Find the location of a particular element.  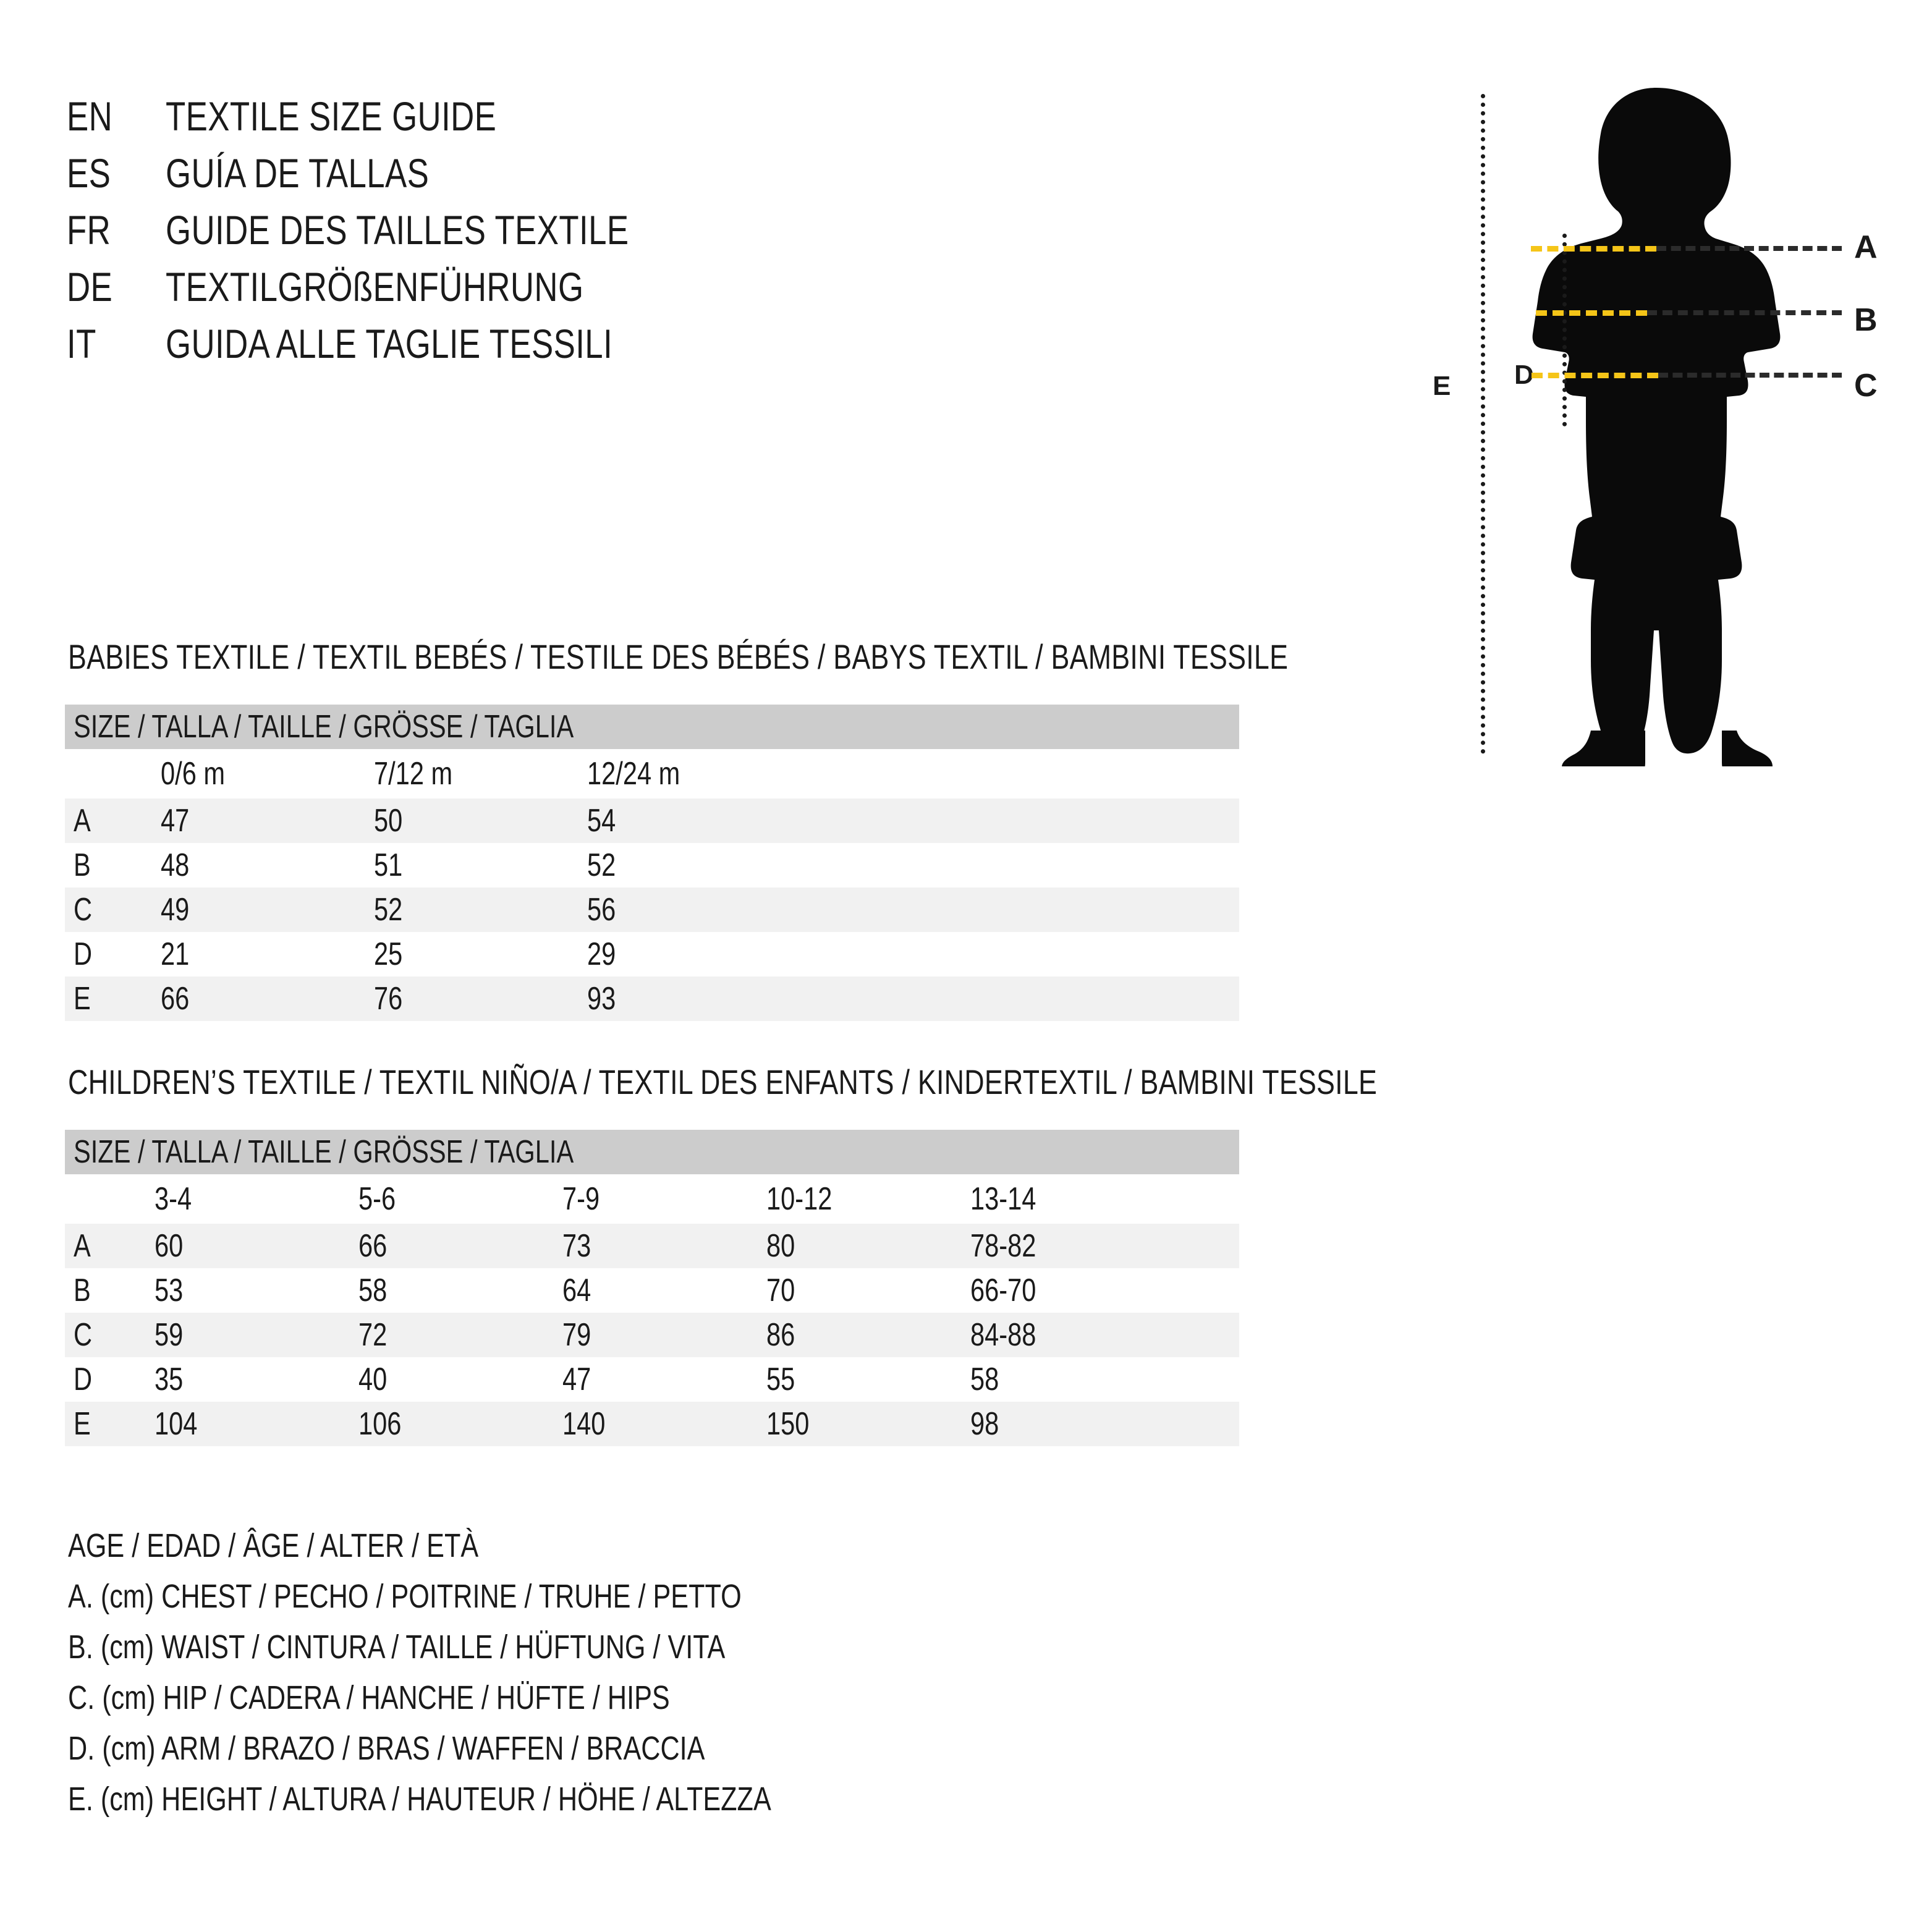

waist-measure-line is located at coordinates (1591, 313).